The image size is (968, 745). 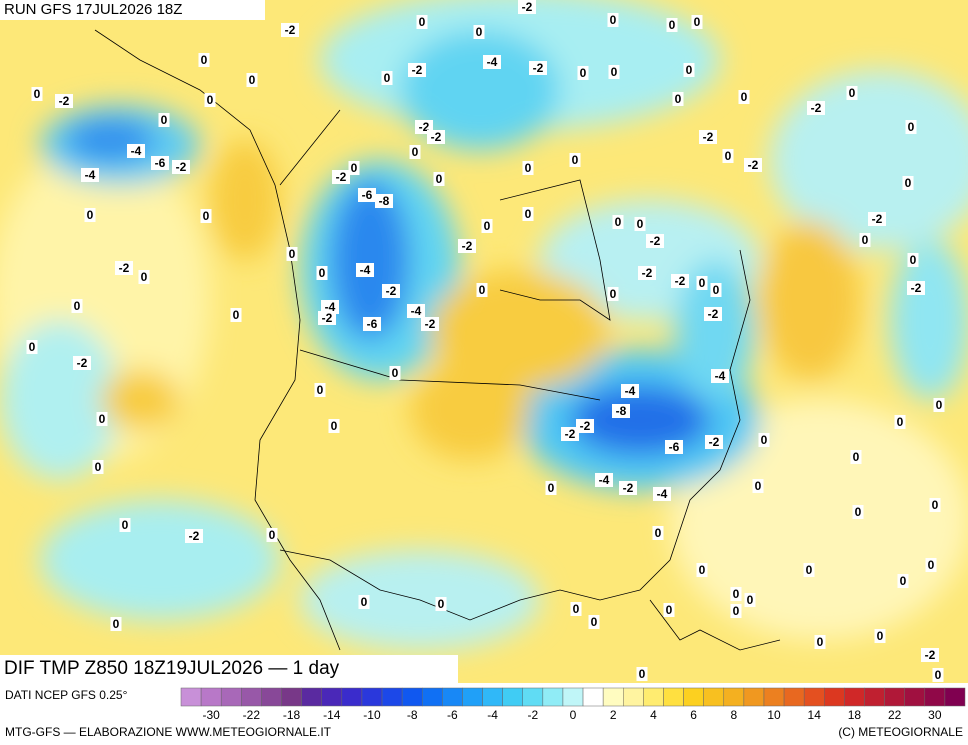 What do you see at coordinates (292, 715) in the screenshot?
I see `colorbar-tick-label: -18` at bounding box center [292, 715].